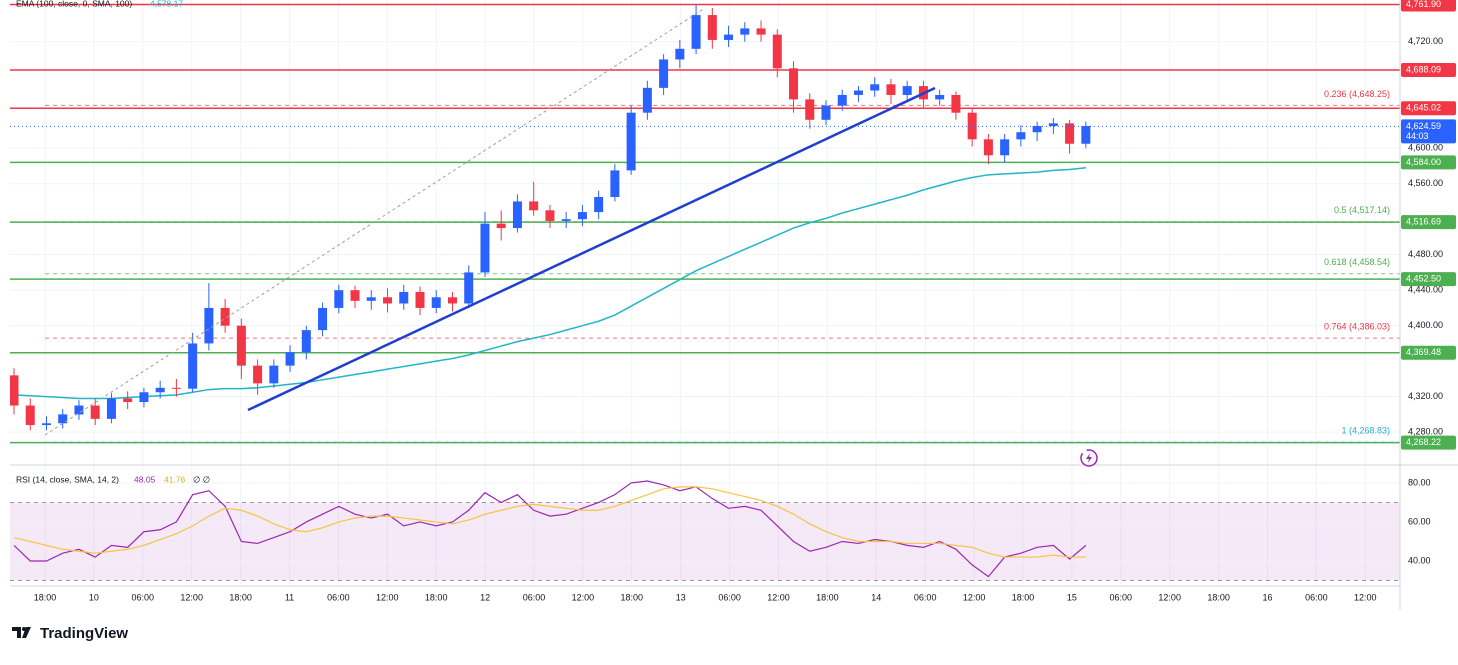 This screenshot has height=665, width=1458. I want to click on level-label: 4,369.48, so click(1423, 352).